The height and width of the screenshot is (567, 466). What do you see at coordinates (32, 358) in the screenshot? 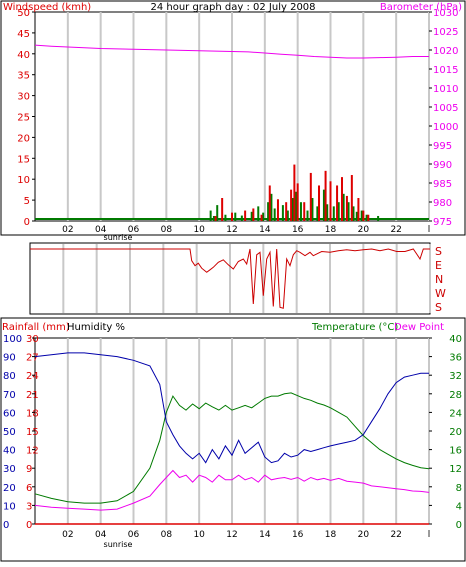
I see `rainfall-tick-label: 27` at bounding box center [32, 358].